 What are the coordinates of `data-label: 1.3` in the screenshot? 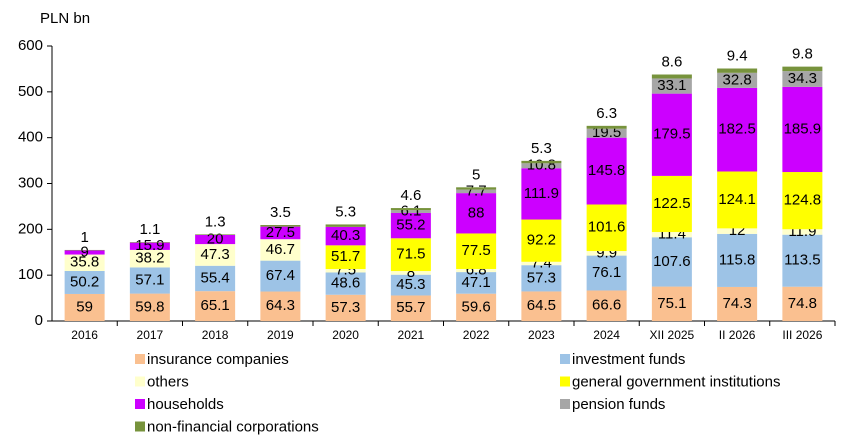 It's located at (215, 221).